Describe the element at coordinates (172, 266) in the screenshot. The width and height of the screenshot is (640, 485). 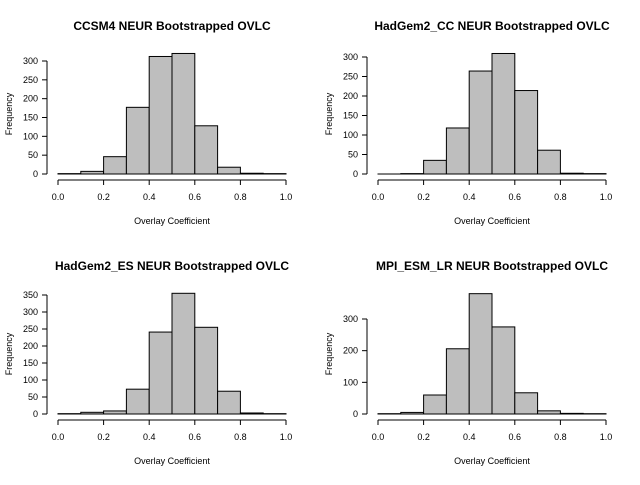
I see `chart-title: HadGem2_ES NEUR Bootstrapped OVLC` at that location.